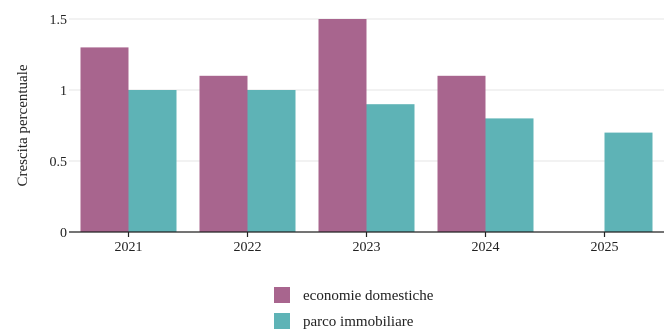 This screenshot has height=329, width=664. Describe the element at coordinates (282, 321) in the screenshot. I see `legend-swatch-parco-immobiliare` at that location.